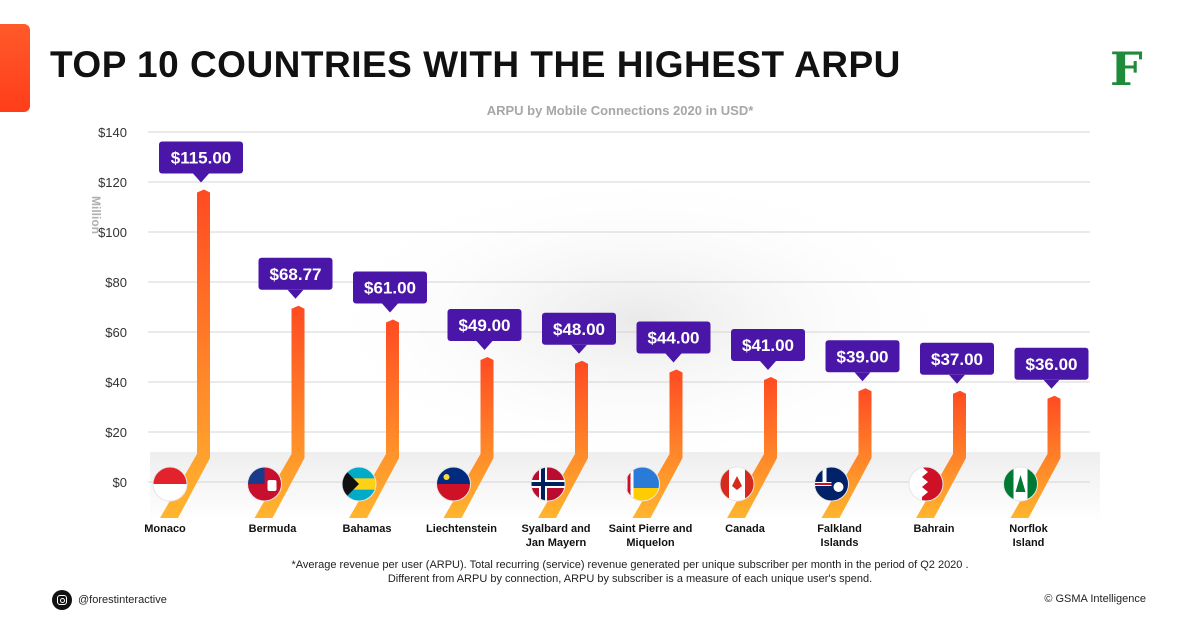 The height and width of the screenshot is (628, 1200). Describe the element at coordinates (453, 484) in the screenshot. I see `liechtenstein-flag-icon` at that location.